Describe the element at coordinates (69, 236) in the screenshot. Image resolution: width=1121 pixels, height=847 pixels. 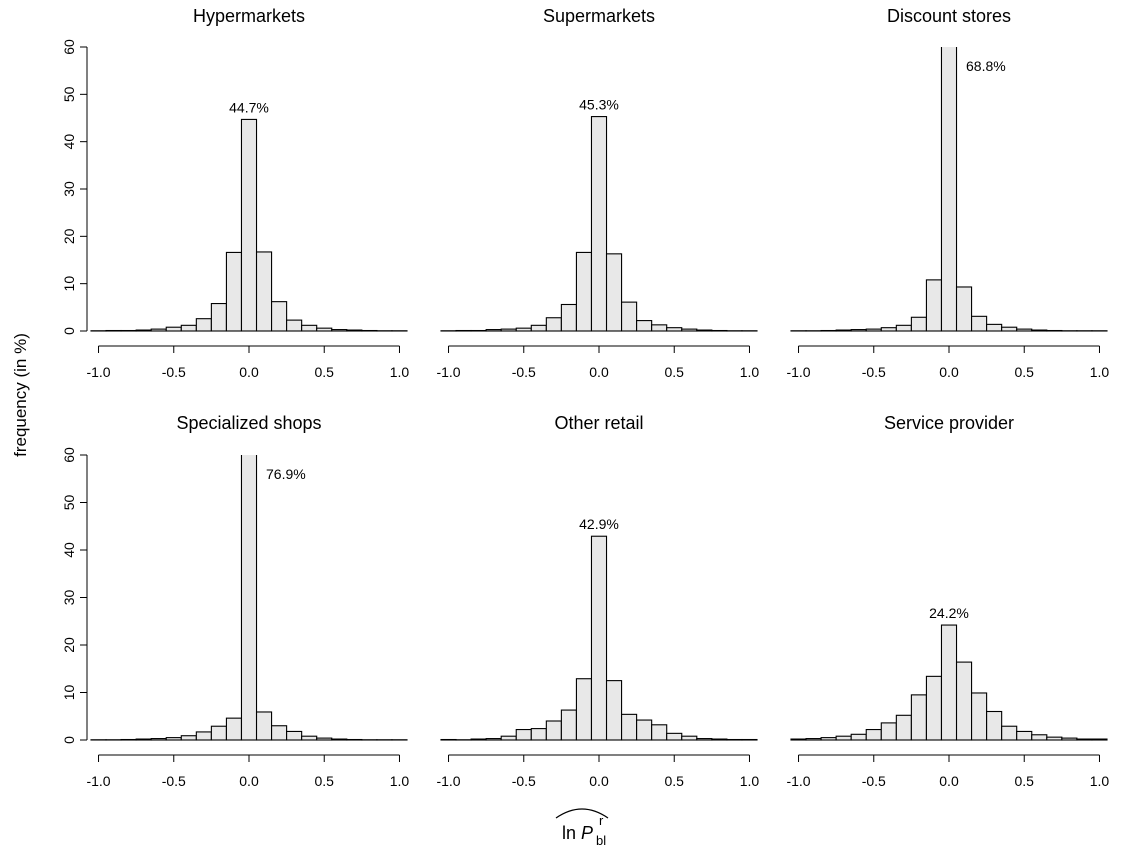
I see `y-tick-label: 20` at that location.